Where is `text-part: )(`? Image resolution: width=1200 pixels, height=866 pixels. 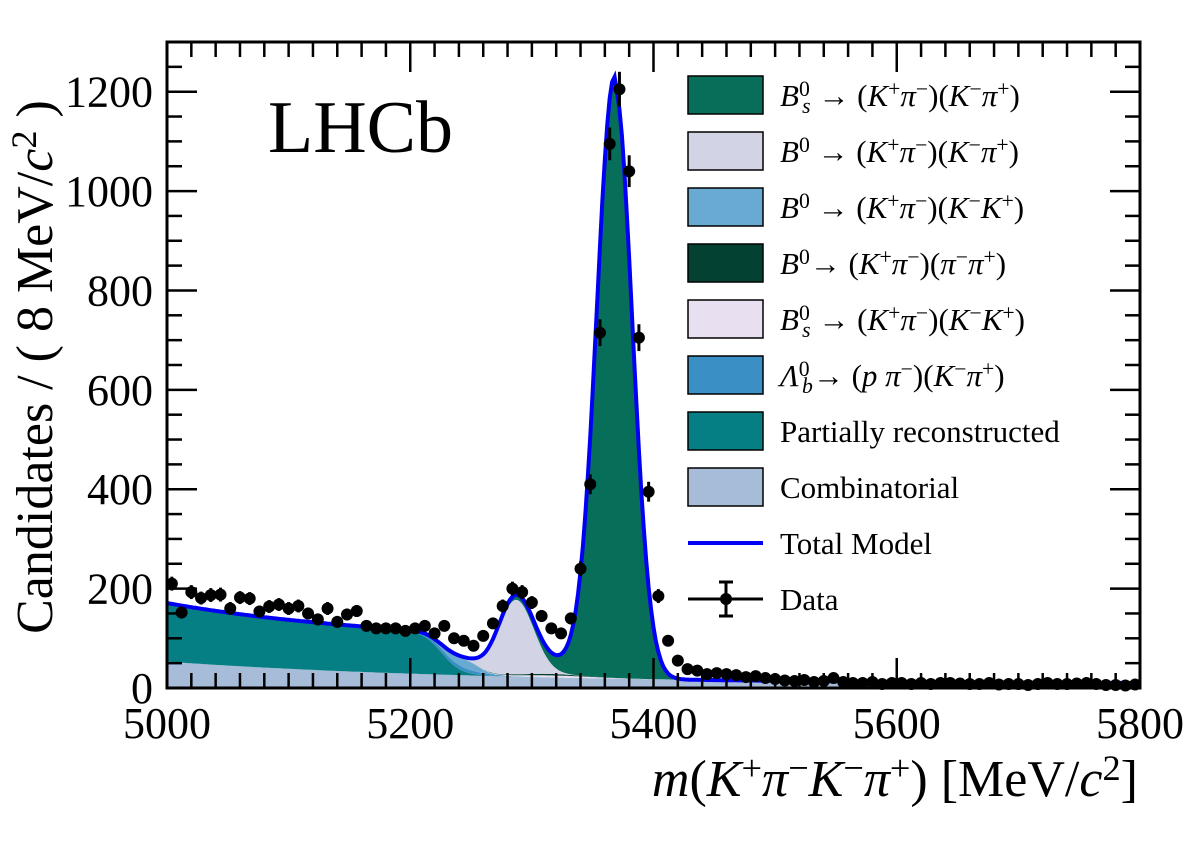
text-part: )( is located at coordinates (938, 319).